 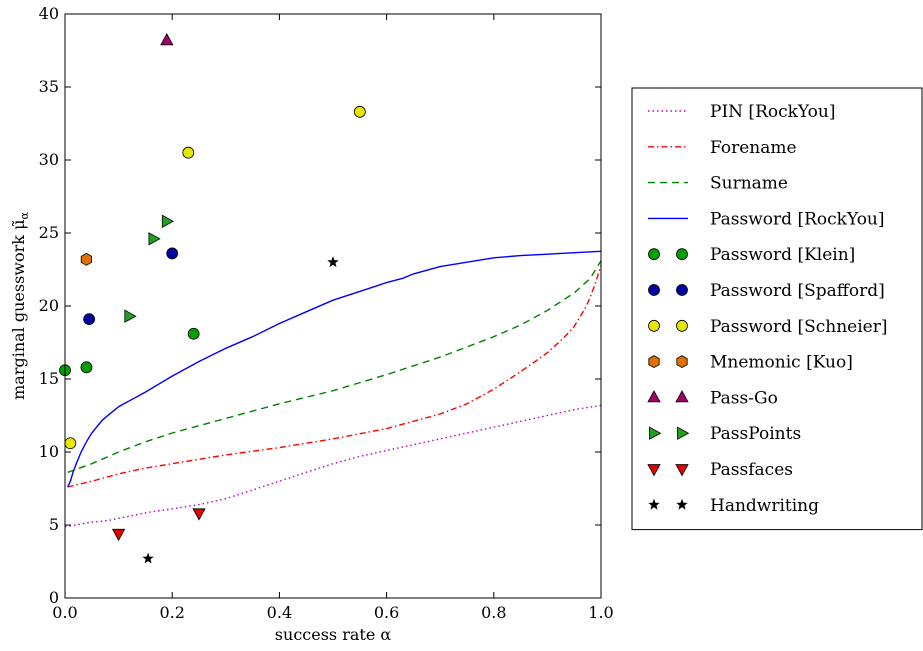 I want to click on point-mnemonic-kuo, so click(x=86, y=259).